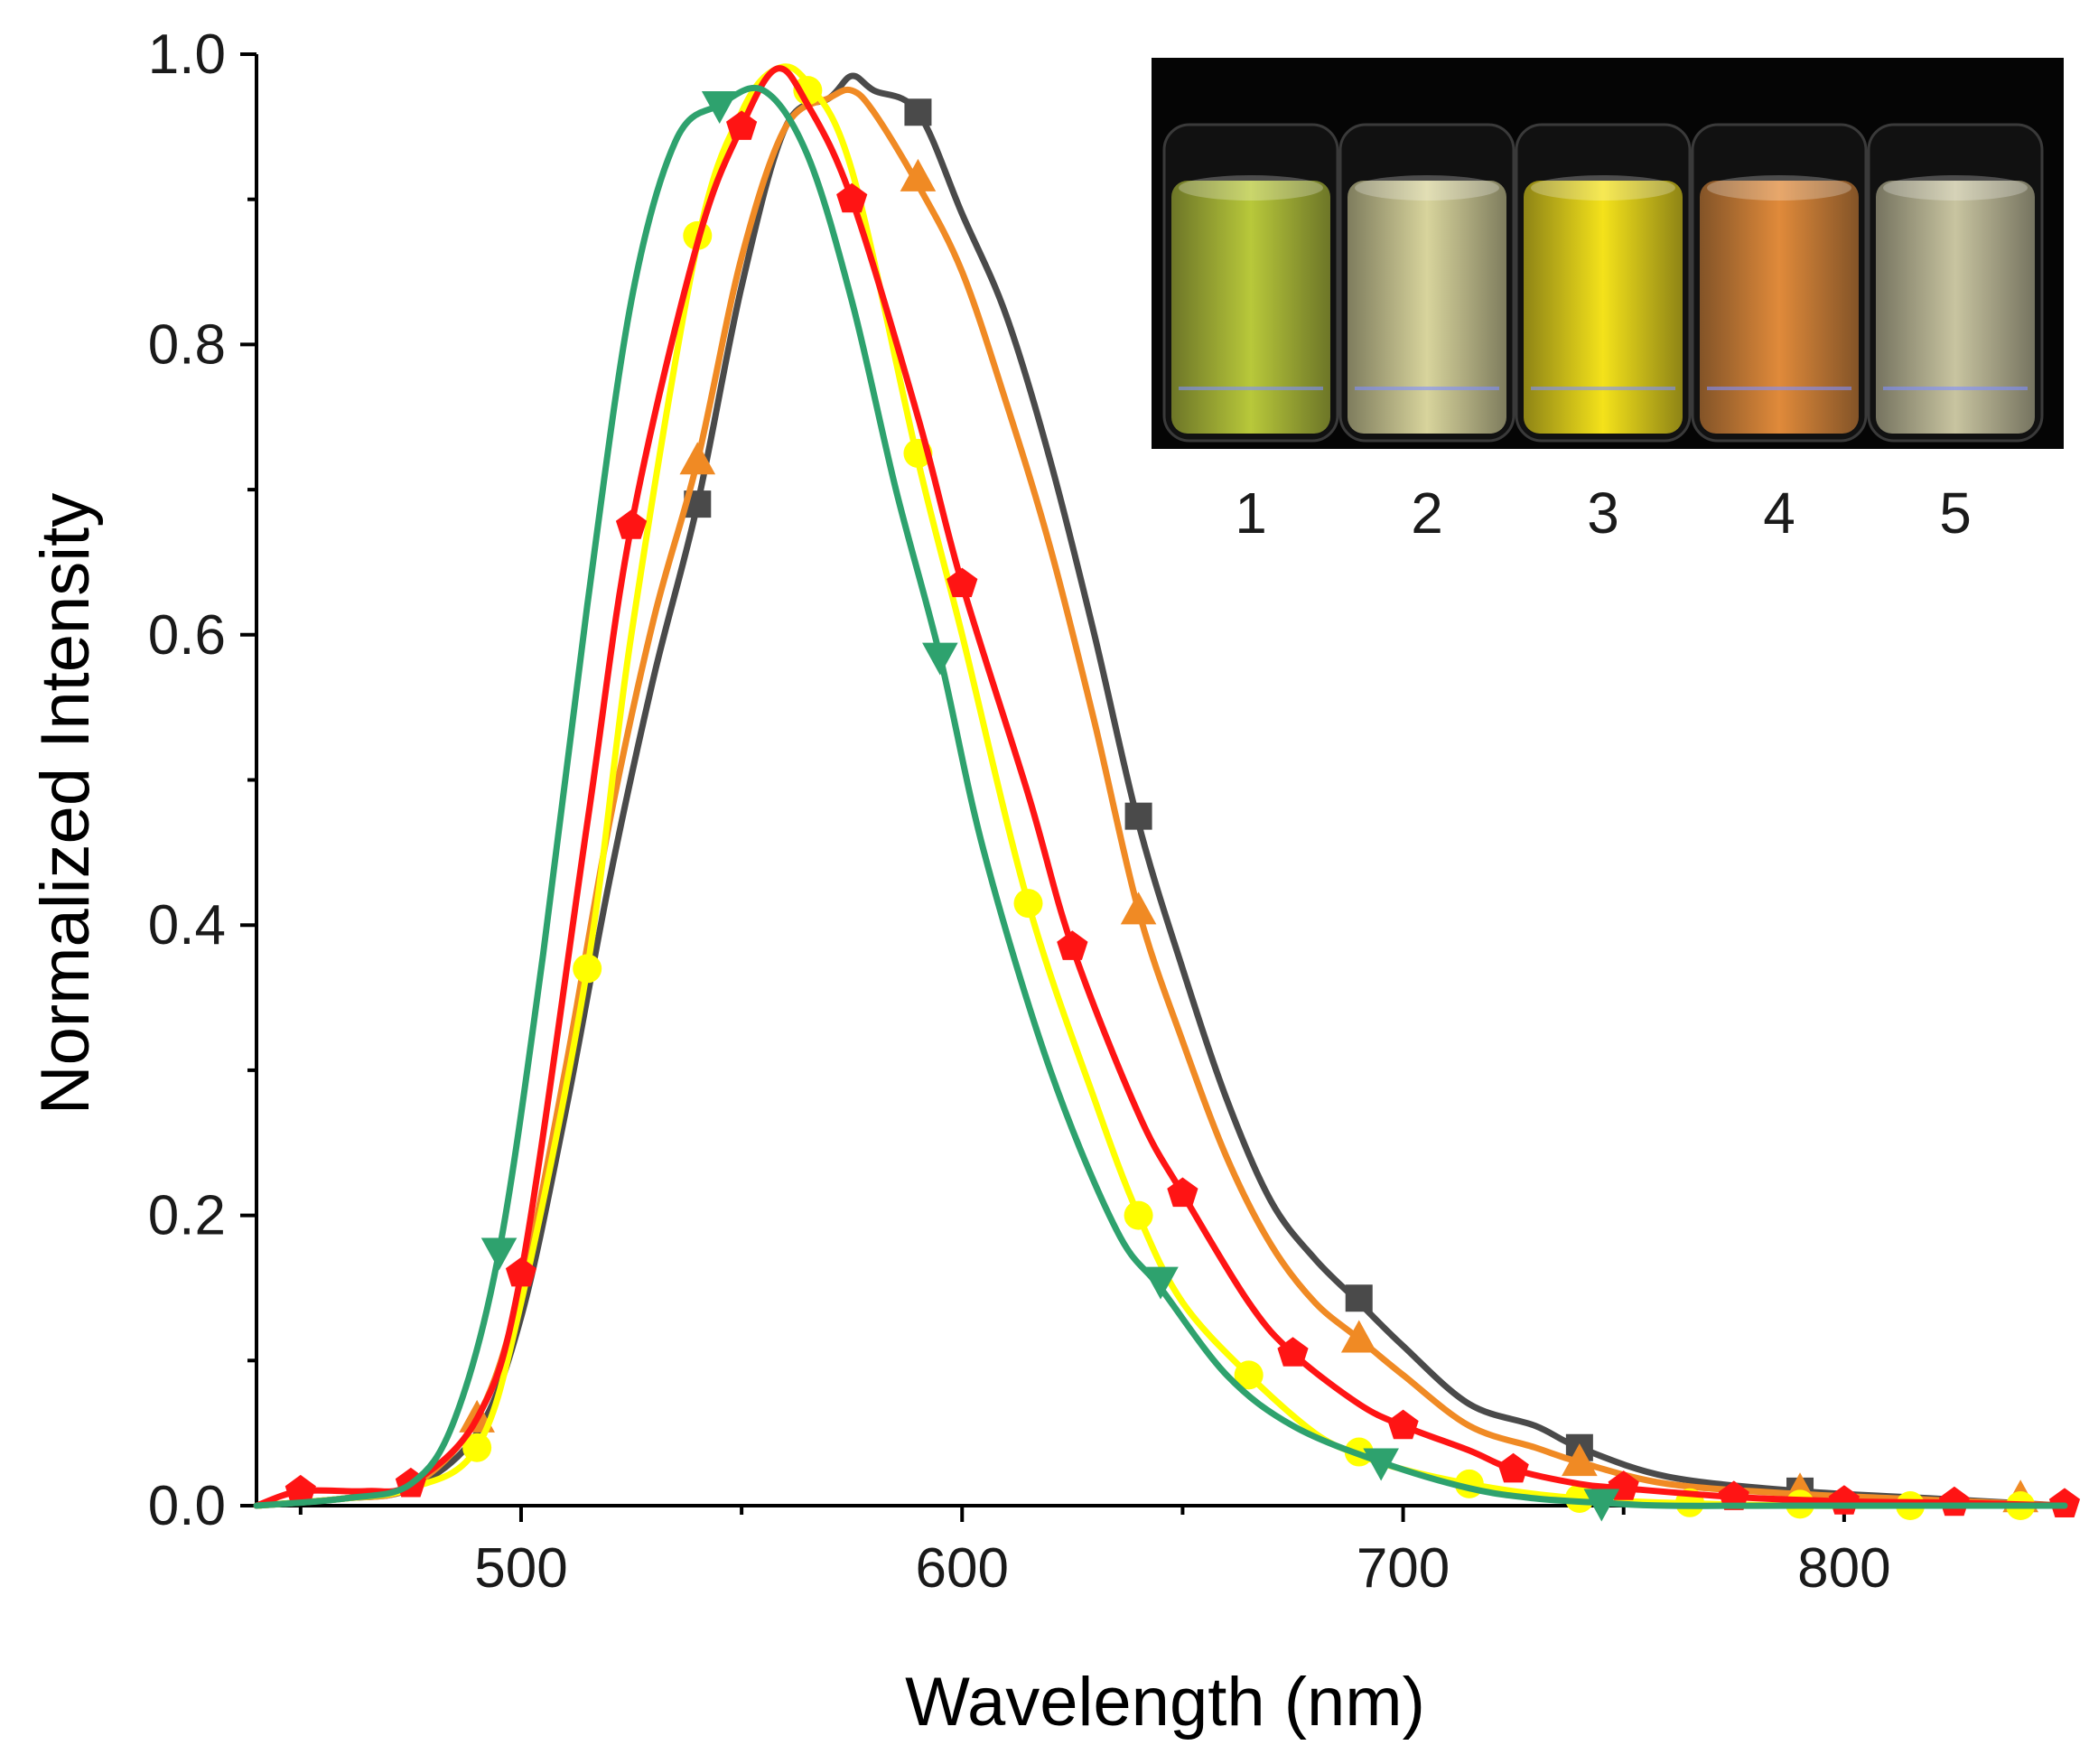 The height and width of the screenshot is (1764, 2089). Describe the element at coordinates (962, 1568) in the screenshot. I see `x-tick-label: 600` at that location.